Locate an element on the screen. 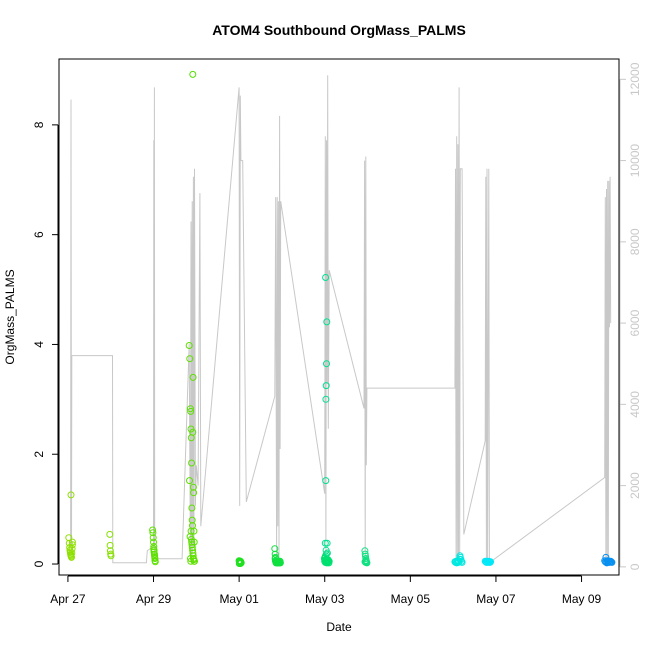 The width and height of the screenshot is (650, 650). y2-tick-label: 12000 is located at coordinates (635, 79).